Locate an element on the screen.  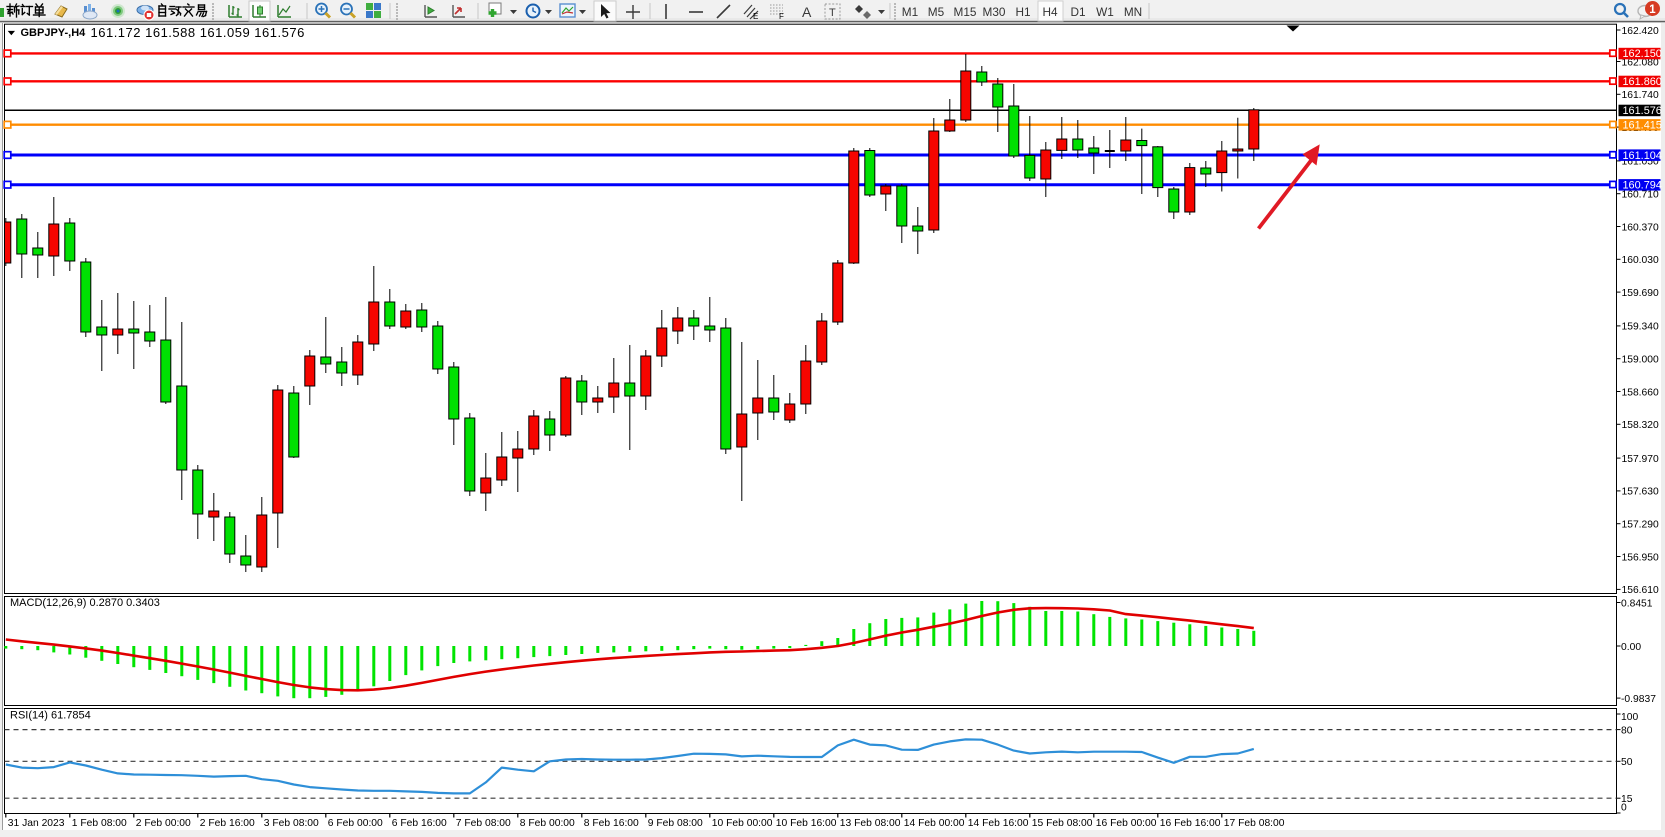
svg-text: D1 is located at coordinates (1077, 12).